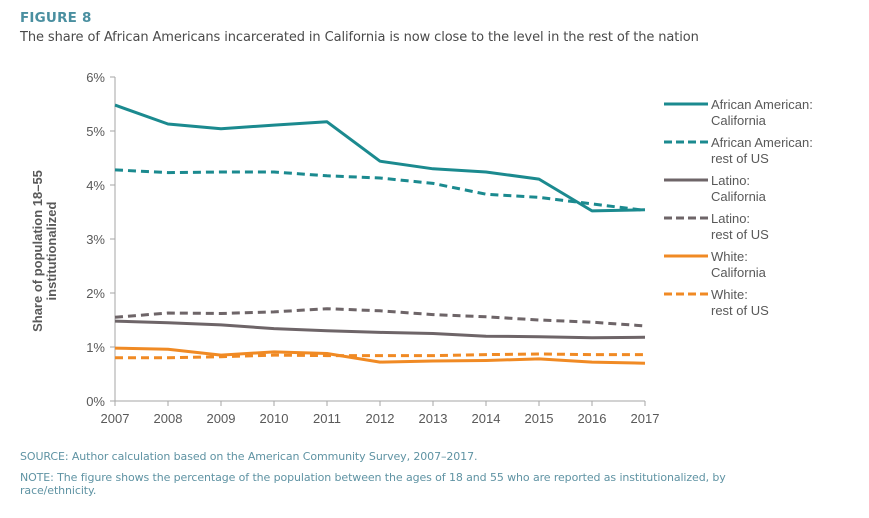 This screenshot has width=869, height=518. I want to click on series-line-white-rest-of-us, so click(380, 356).